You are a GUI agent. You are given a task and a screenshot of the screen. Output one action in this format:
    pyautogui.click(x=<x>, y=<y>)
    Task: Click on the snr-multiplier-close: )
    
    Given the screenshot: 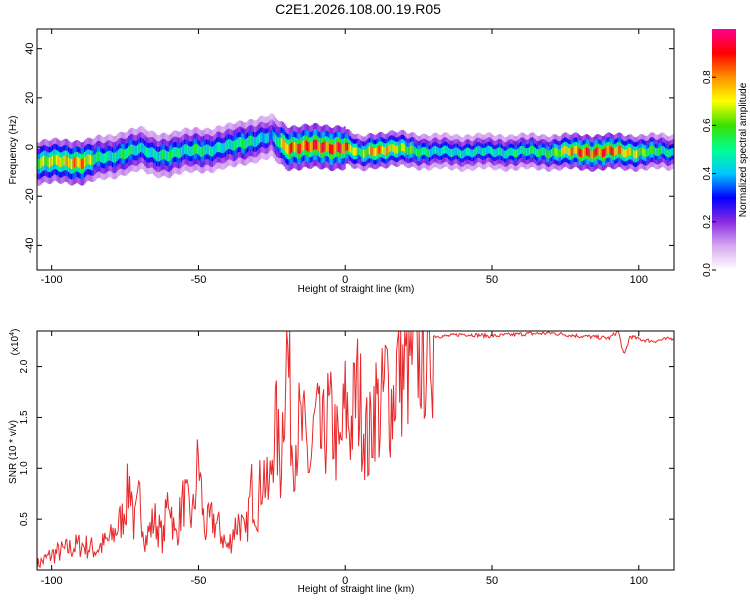 What is the action you would take?
    pyautogui.click(x=15, y=330)
    